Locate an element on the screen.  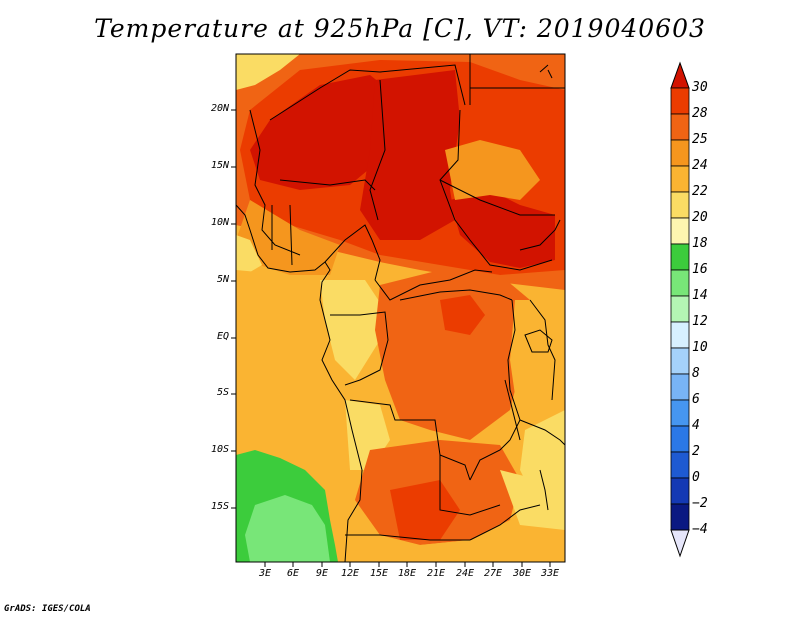
border-angola-zambia is located at coordinates (470, 485).